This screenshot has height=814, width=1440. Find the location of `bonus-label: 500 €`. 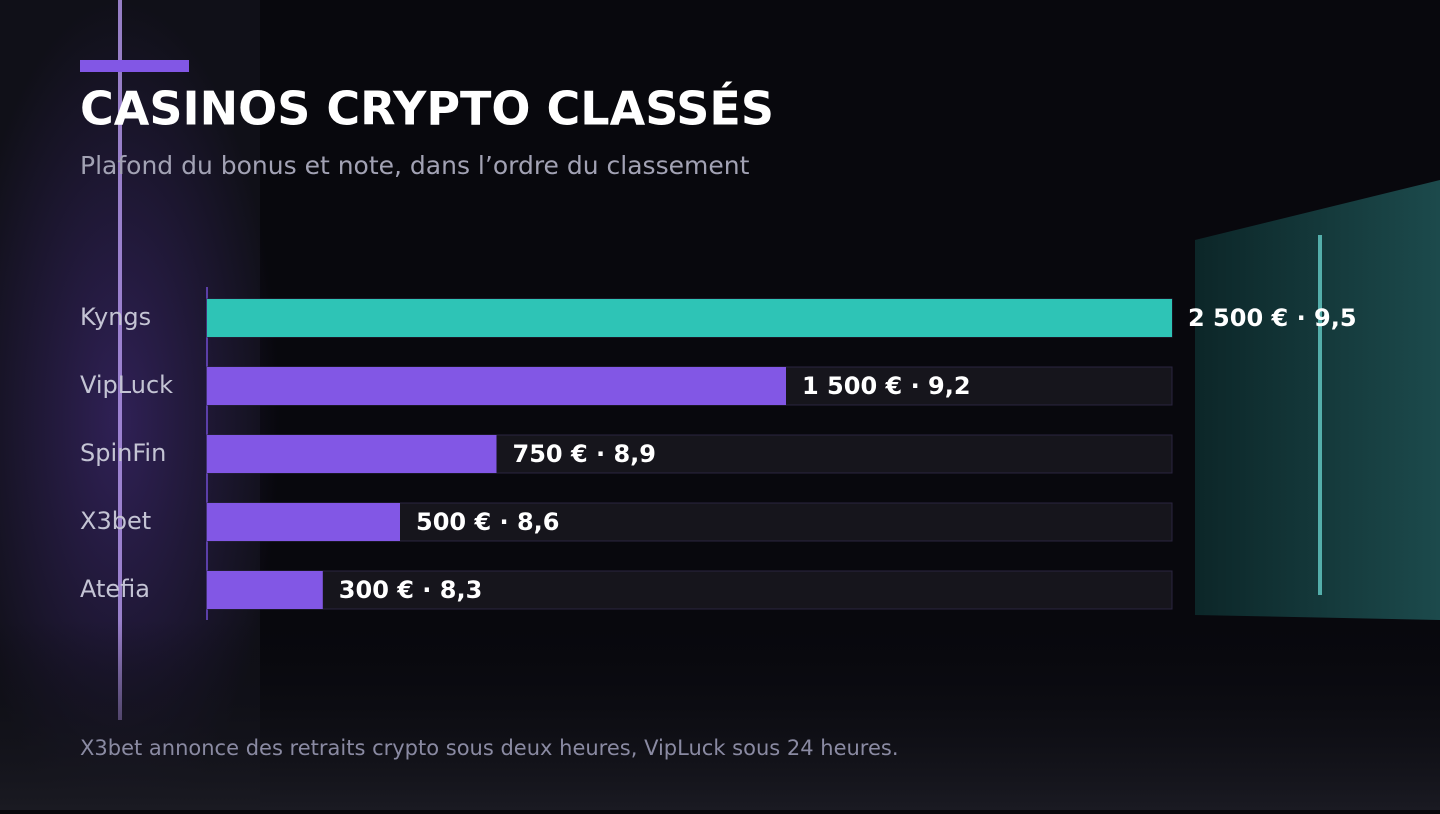

bonus-label: 500 € is located at coordinates (453, 522).